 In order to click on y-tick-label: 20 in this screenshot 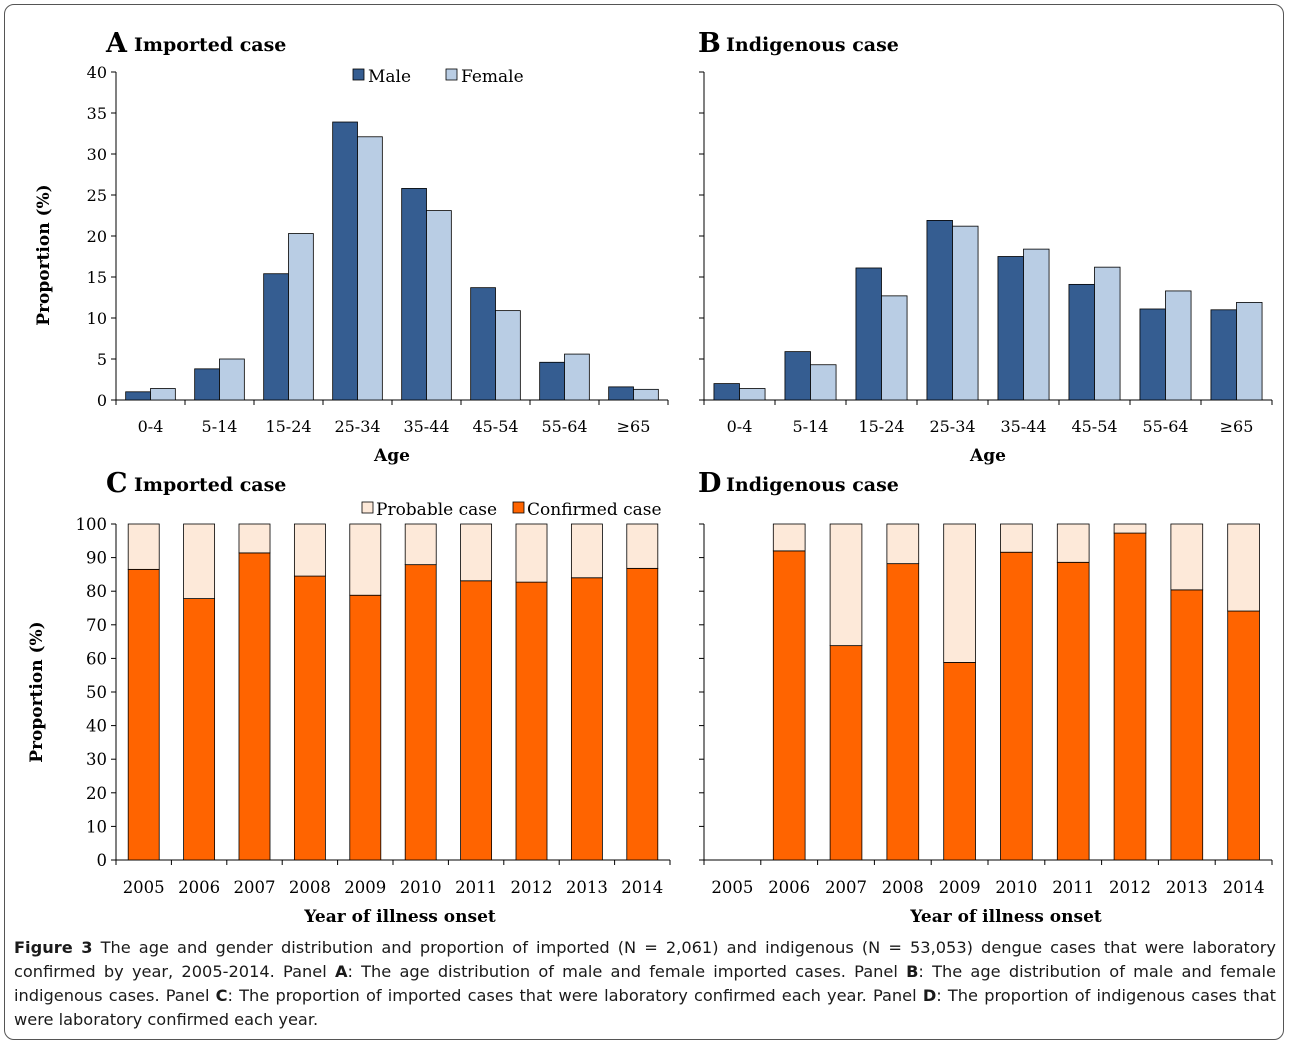, I will do `click(96, 793)`.